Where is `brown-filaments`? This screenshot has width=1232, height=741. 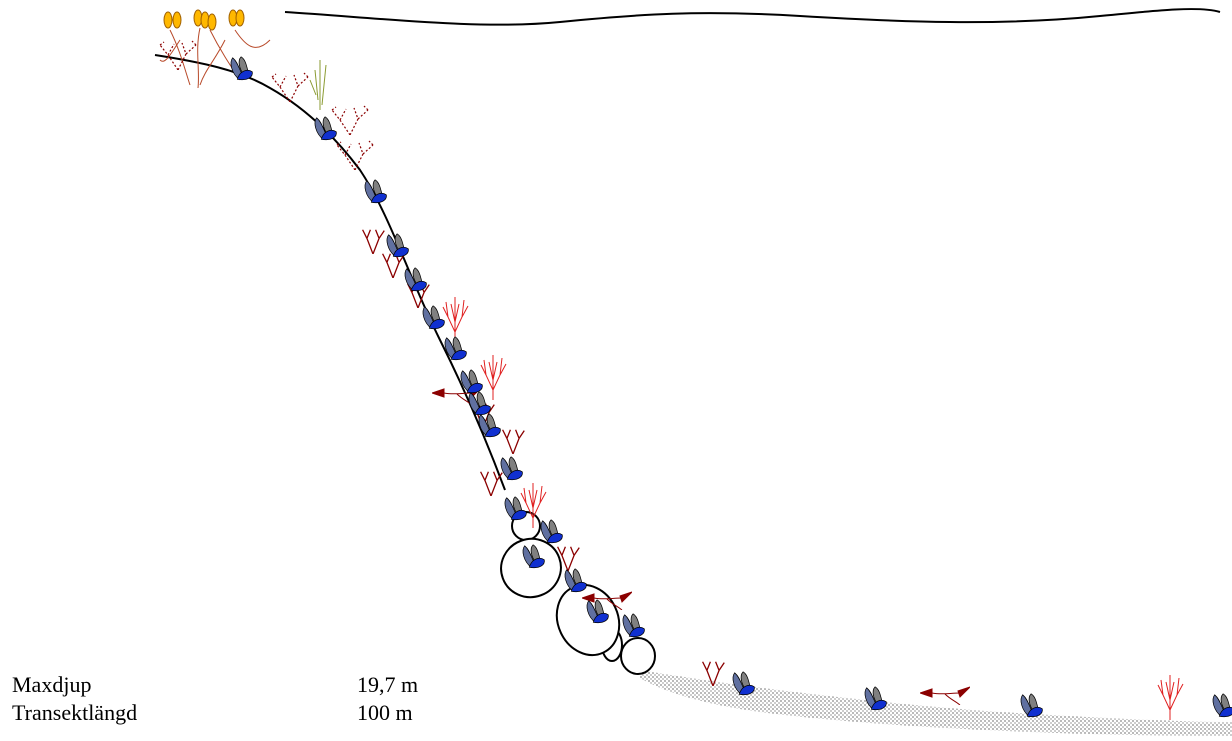 brown-filaments is located at coordinates (215, 58).